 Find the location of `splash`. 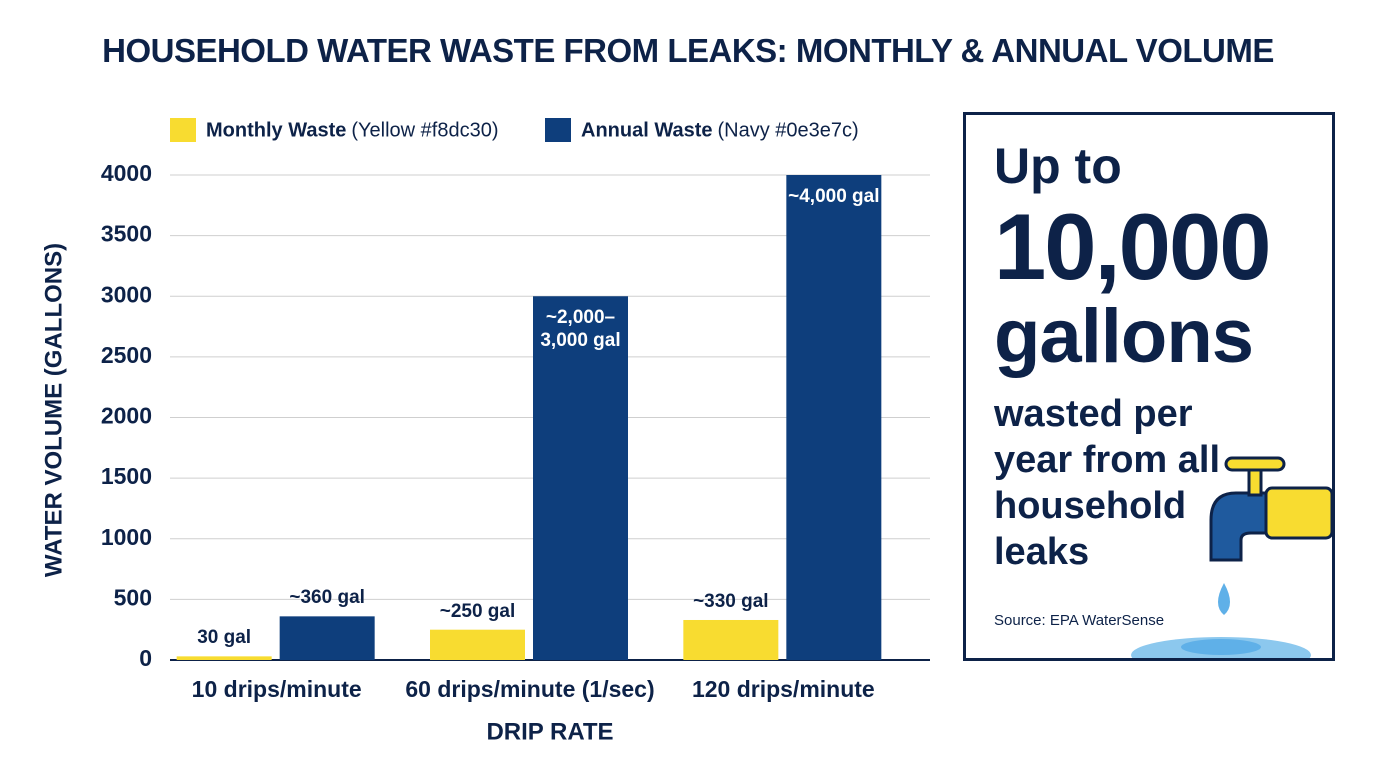

splash is located at coordinates (1221, 647).